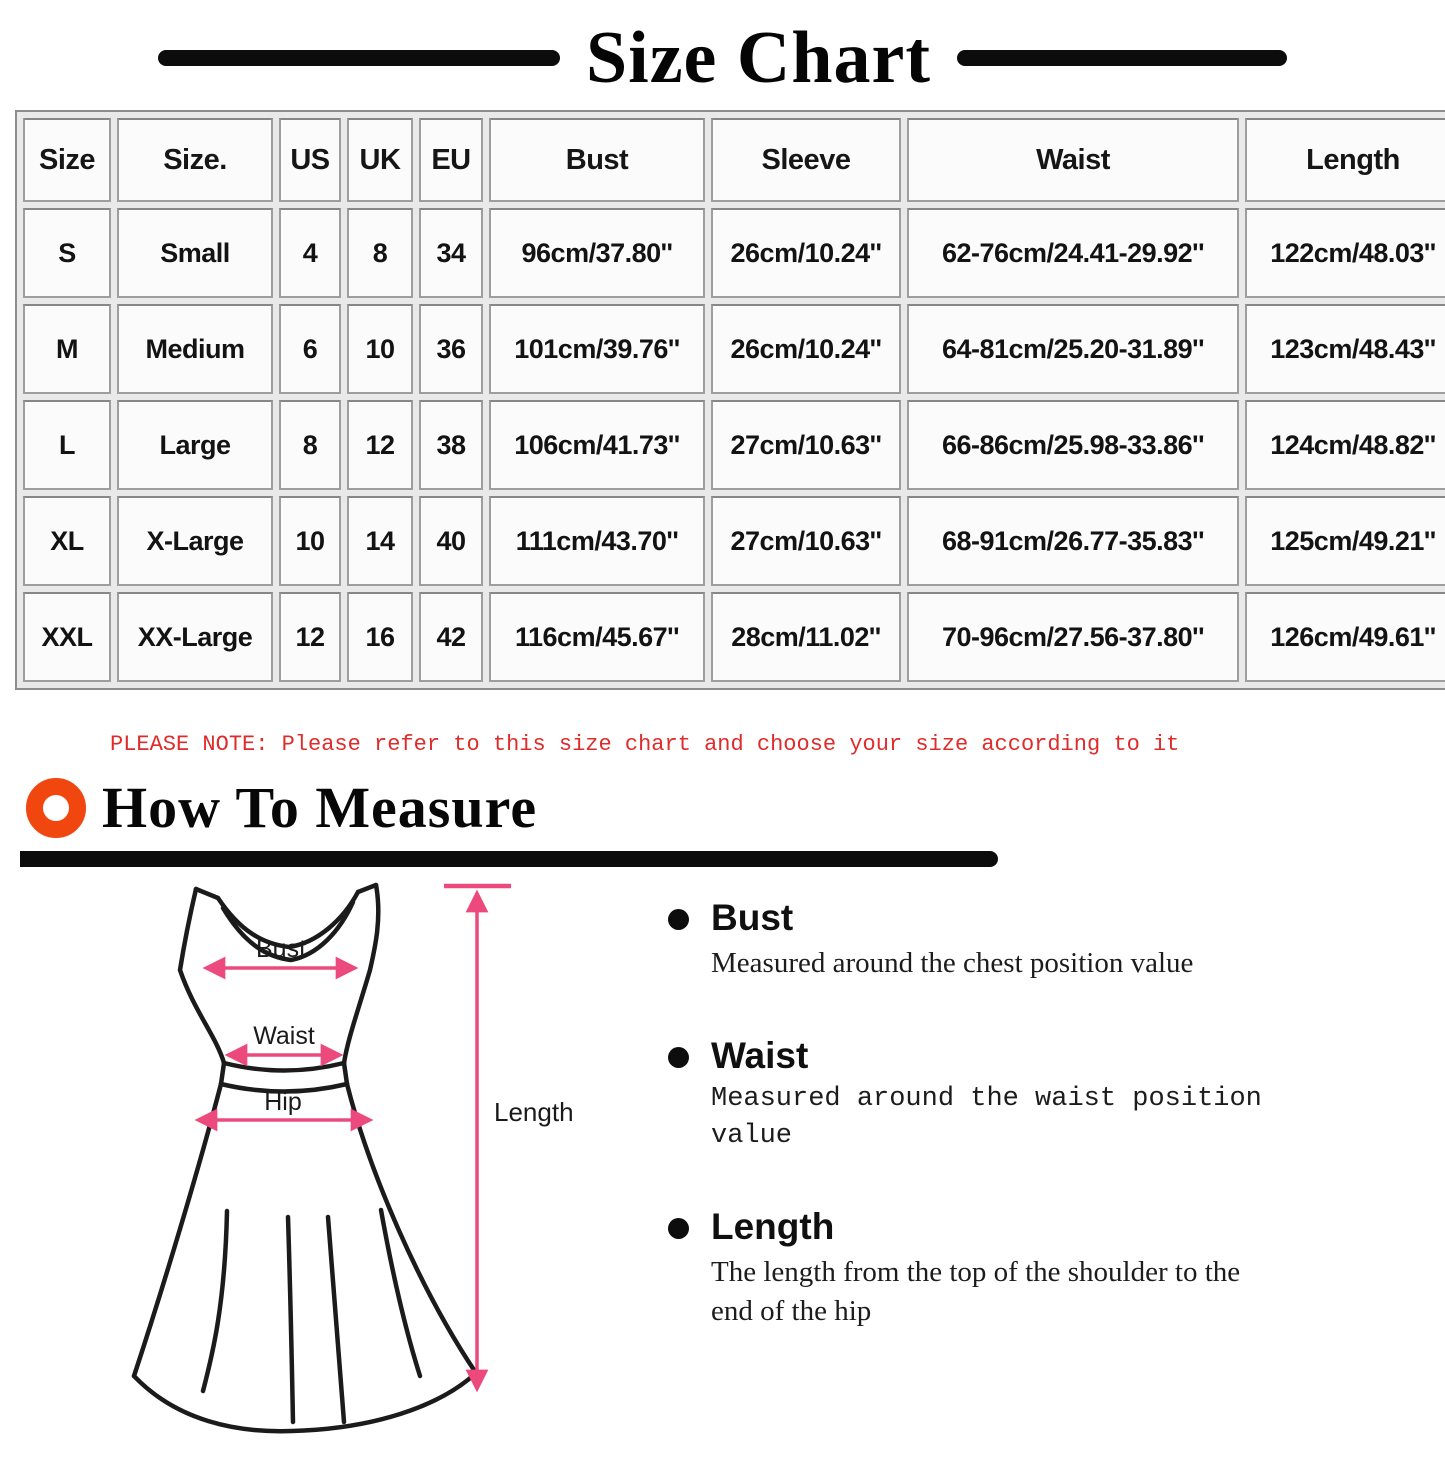 Image resolution: width=1445 pixels, height=1458 pixels. What do you see at coordinates (509, 859) in the screenshot?
I see `heading-underline` at bounding box center [509, 859].